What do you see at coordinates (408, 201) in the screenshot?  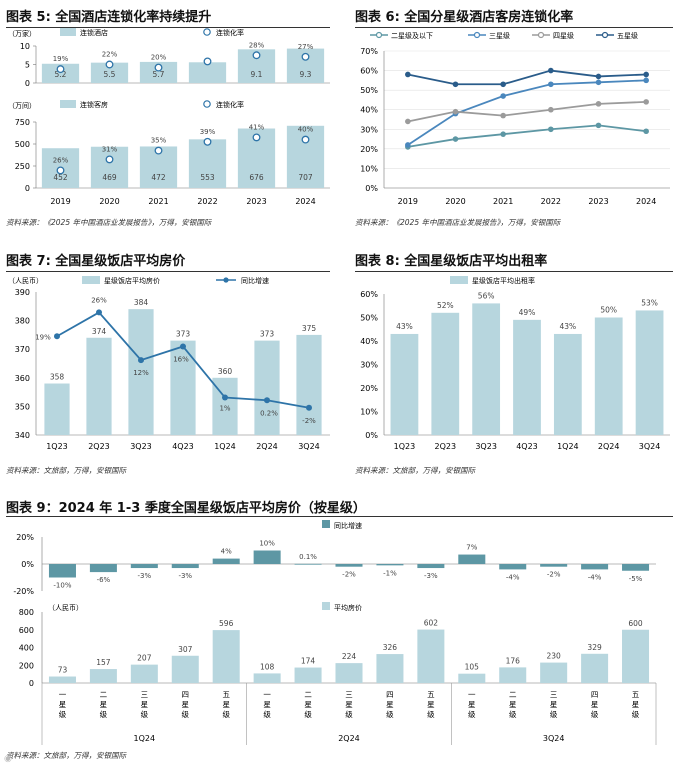 I see `fig6-x-label: 2019` at bounding box center [408, 201].